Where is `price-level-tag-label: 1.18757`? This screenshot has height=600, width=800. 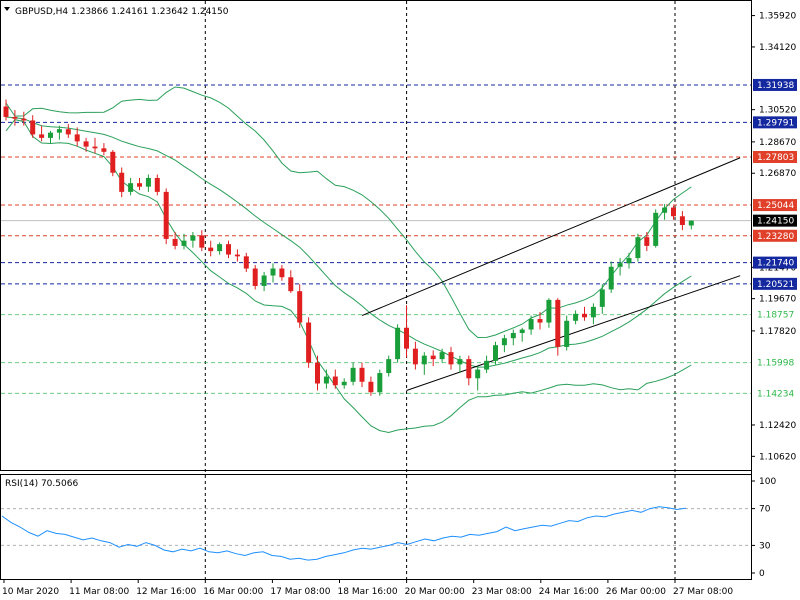
price-level-tag-label: 1.18757 is located at coordinates (775, 316).